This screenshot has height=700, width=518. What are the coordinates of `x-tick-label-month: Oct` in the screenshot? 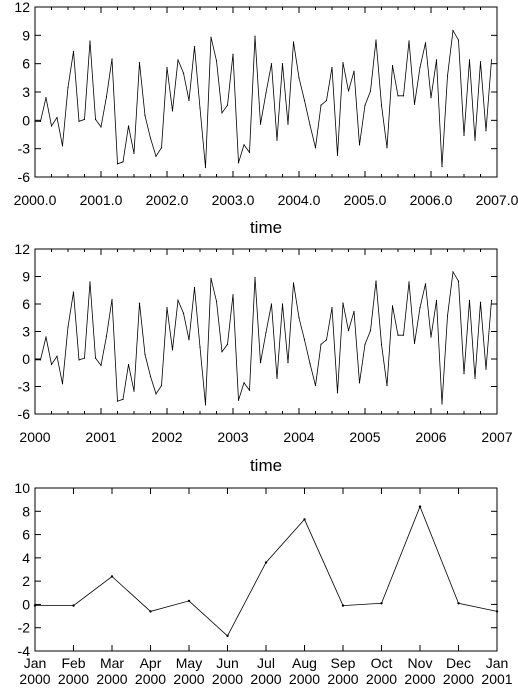 It's located at (382, 663).